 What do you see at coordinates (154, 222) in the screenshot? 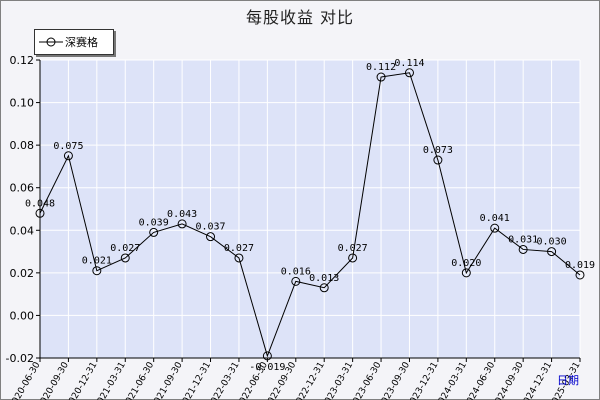
I see `data-label: 0.039` at bounding box center [154, 222].